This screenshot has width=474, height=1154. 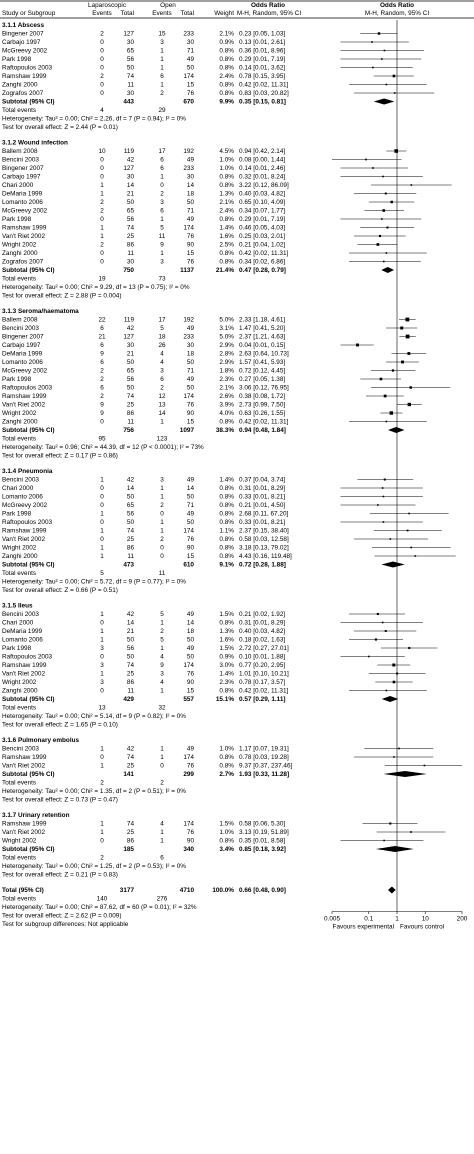 I want to click on total-events-control: 6, so click(x=162, y=858).